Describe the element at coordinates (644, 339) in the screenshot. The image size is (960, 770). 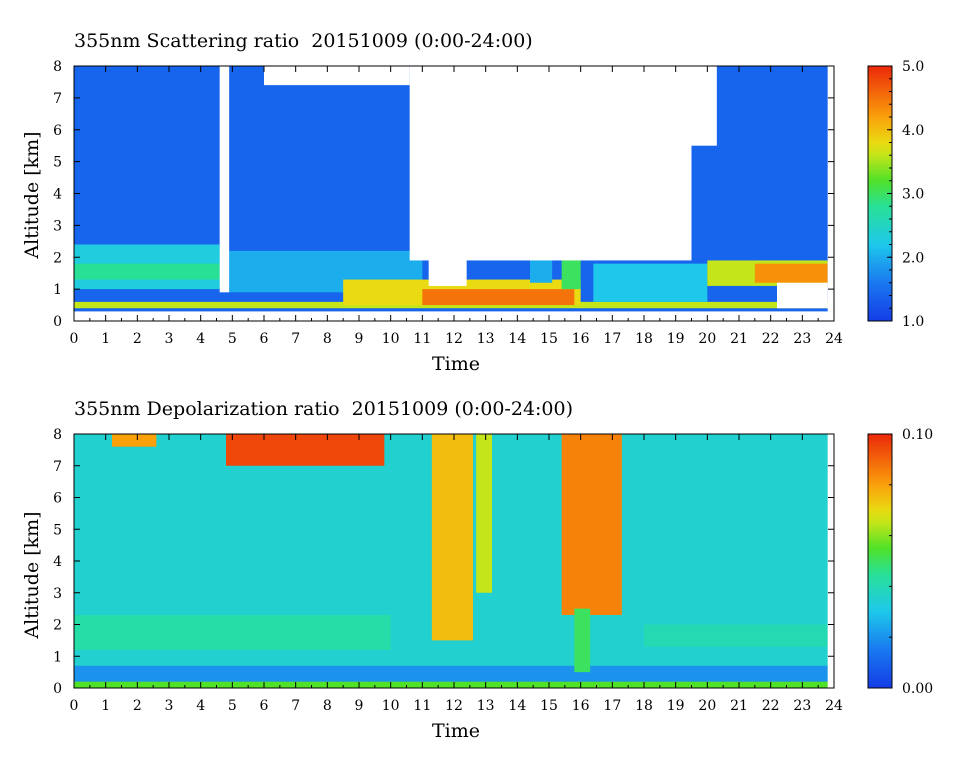
I see `x-tick-label: 18` at that location.